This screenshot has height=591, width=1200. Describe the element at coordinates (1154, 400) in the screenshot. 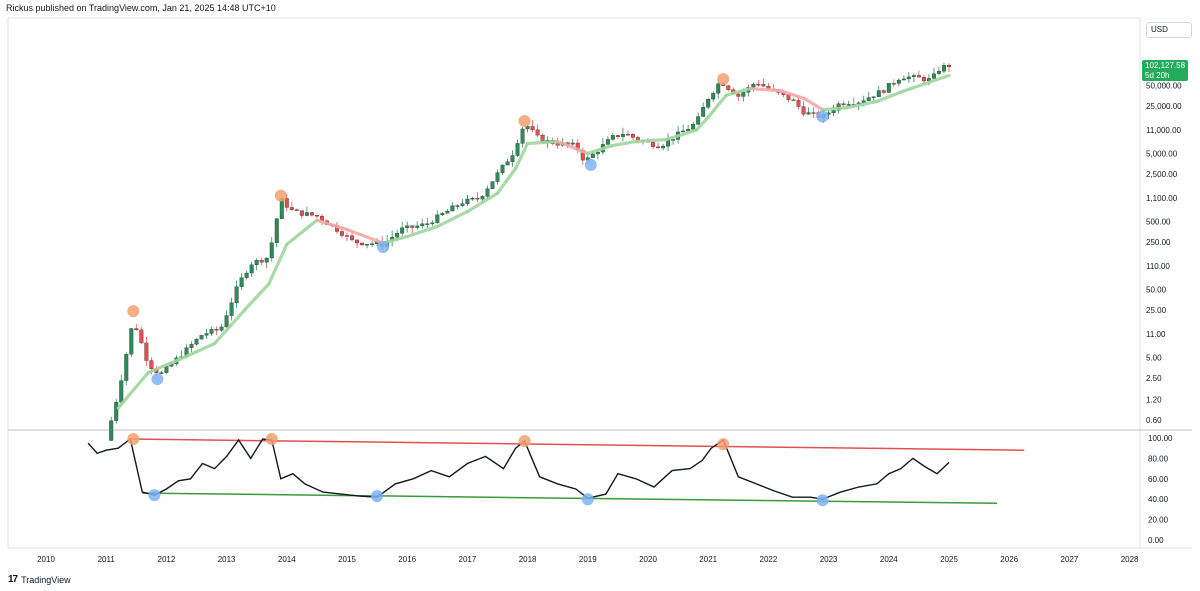

I see `price-tick-label: 1.20` at that location.